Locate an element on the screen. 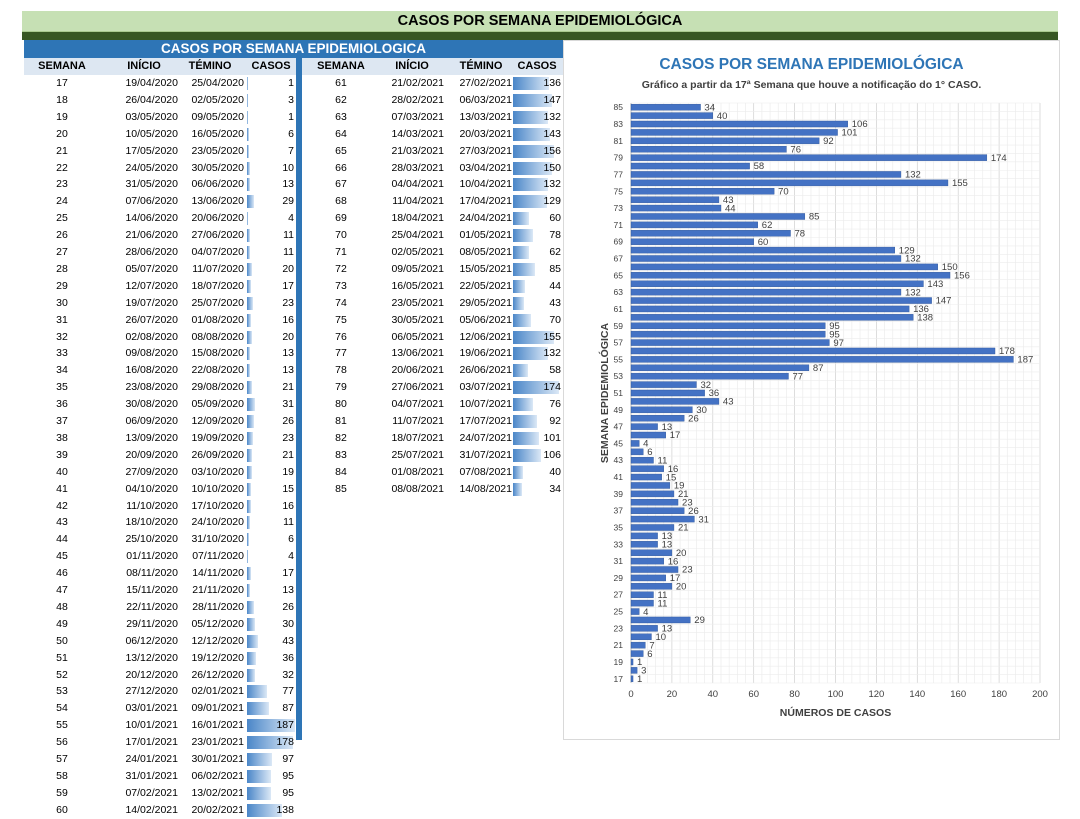 This screenshot has height=819, width=1080. cases-value: 136 is located at coordinates (552, 83).